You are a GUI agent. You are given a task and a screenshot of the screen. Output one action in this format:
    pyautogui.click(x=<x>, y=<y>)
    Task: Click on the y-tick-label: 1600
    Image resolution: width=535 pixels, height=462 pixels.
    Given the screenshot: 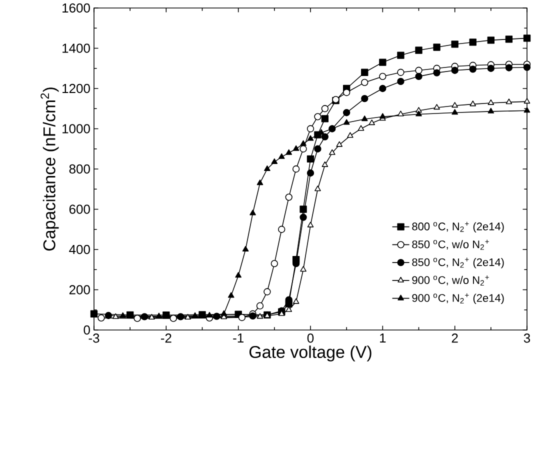 What is the action you would take?
    pyautogui.click(x=76, y=8)
    